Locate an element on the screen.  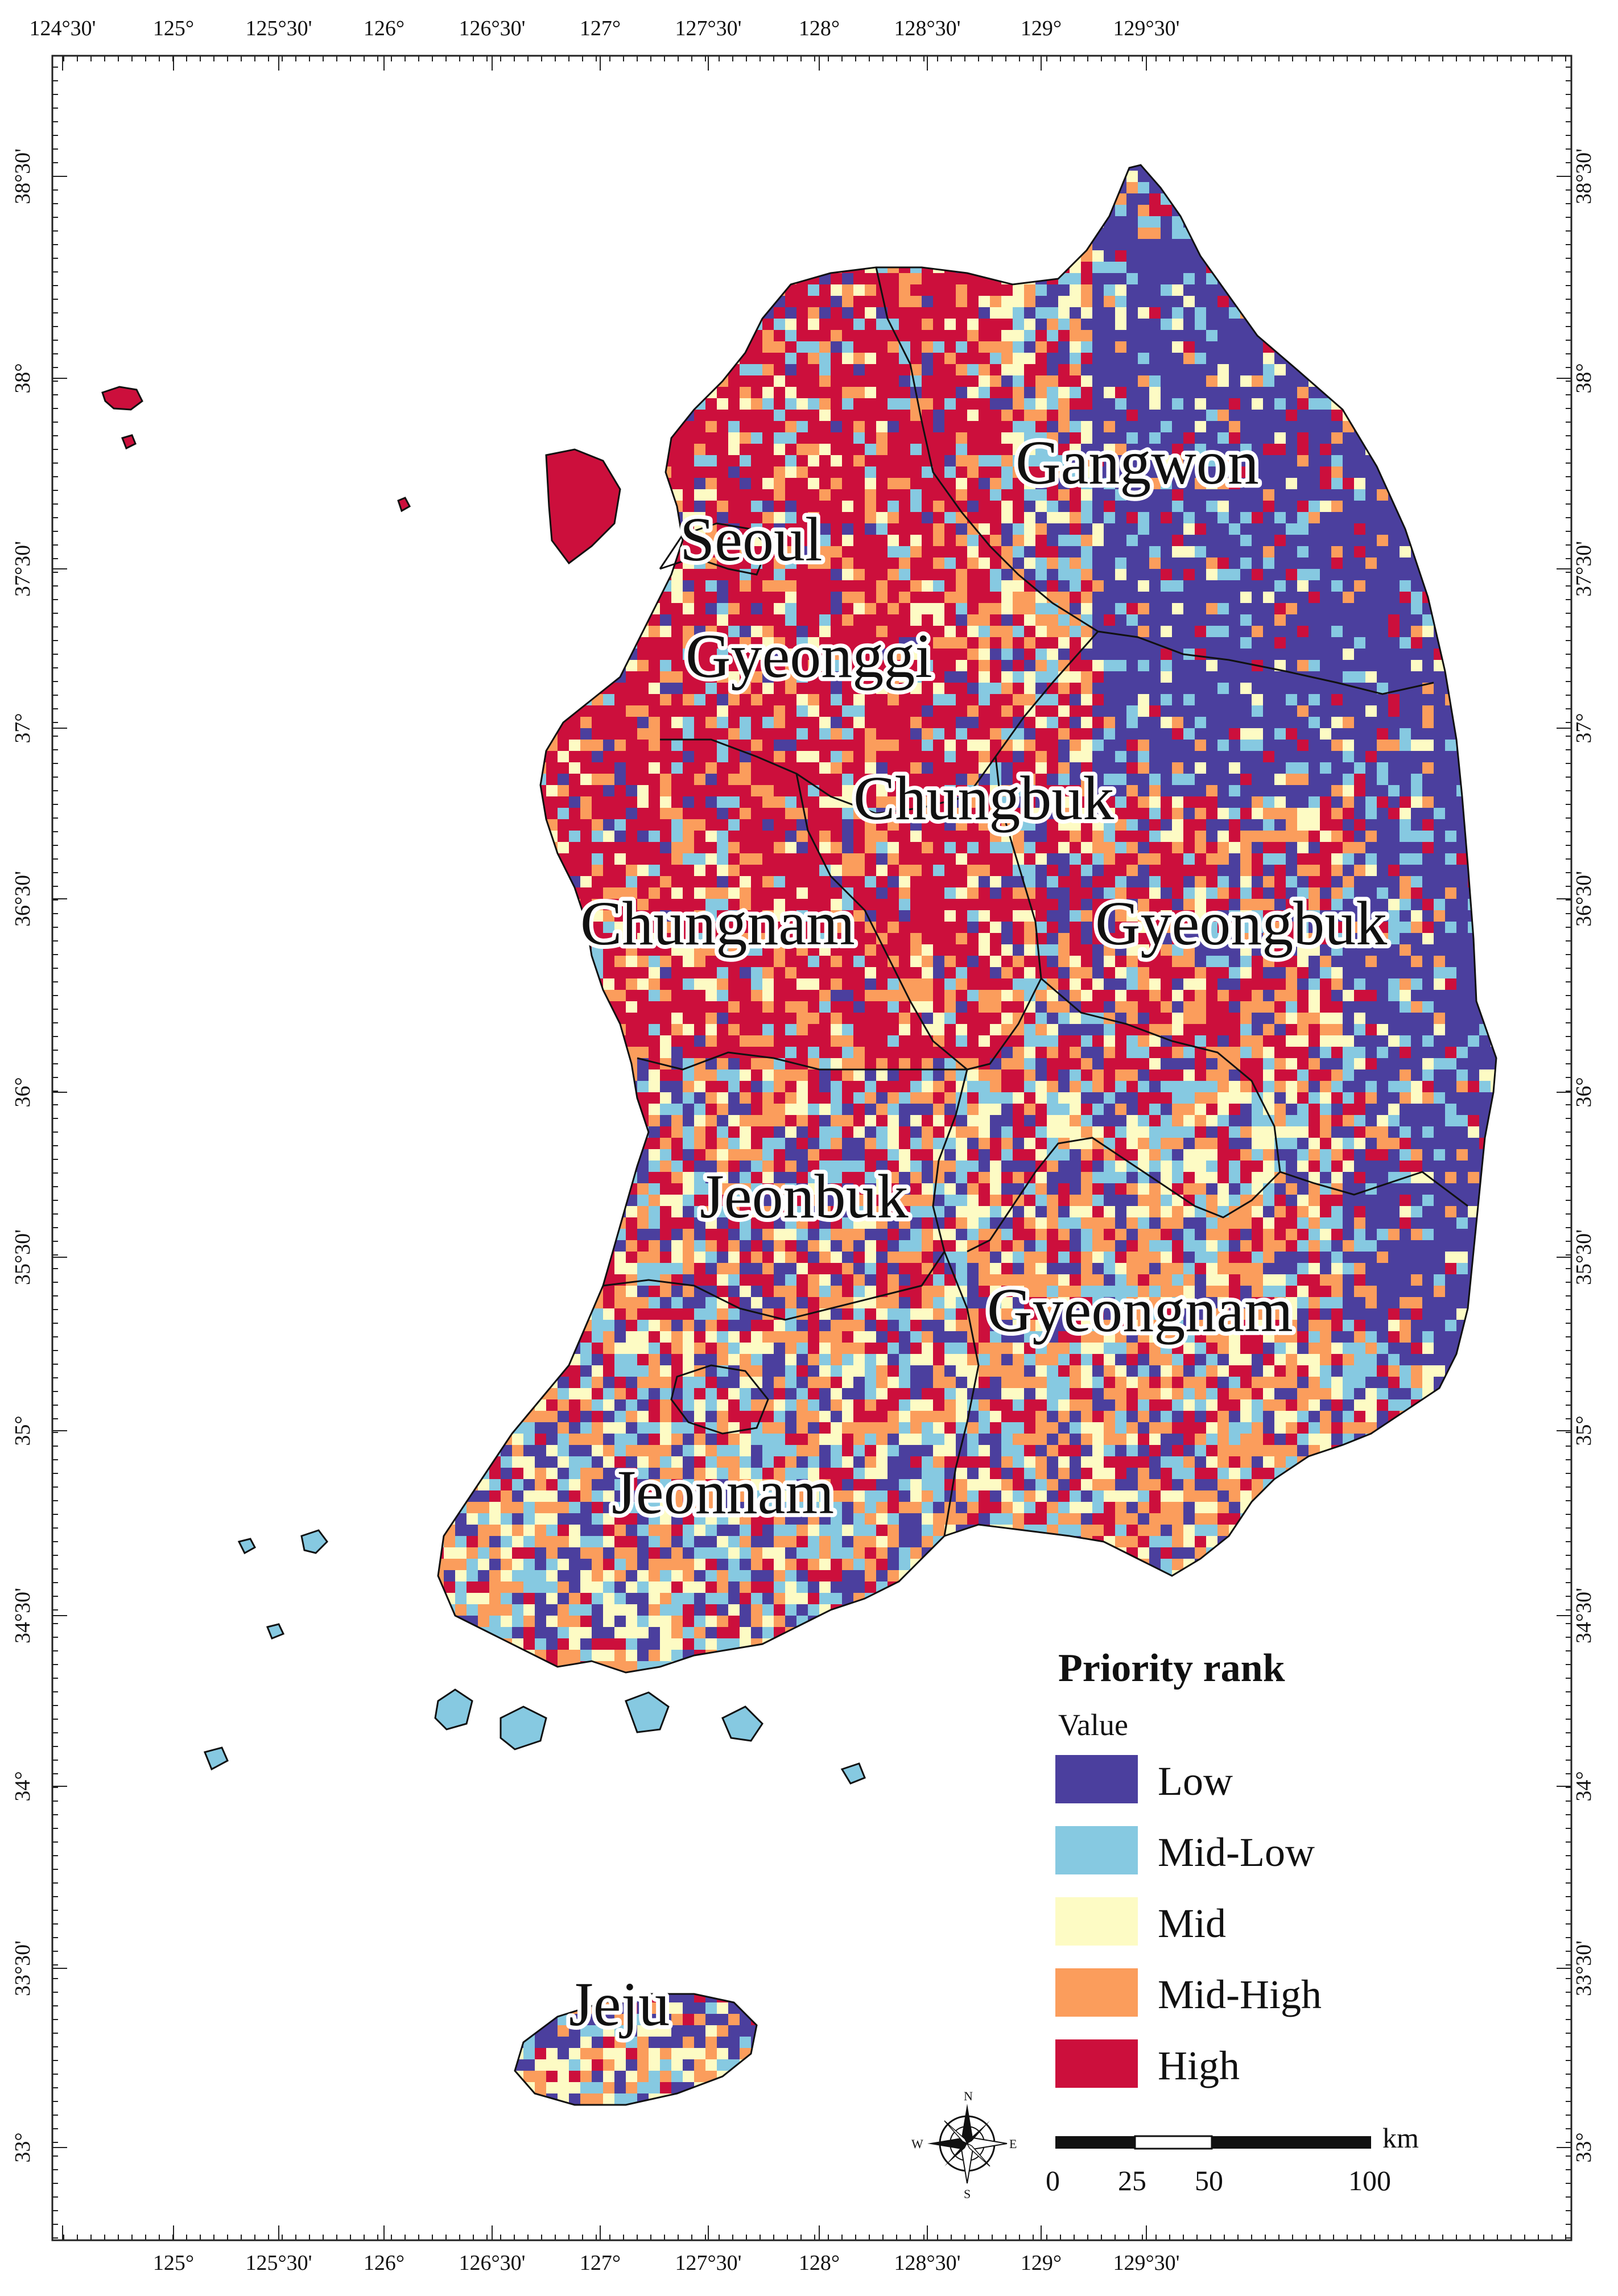
lon-label-bottom-2: 125°30' is located at coordinates (278, 2263).